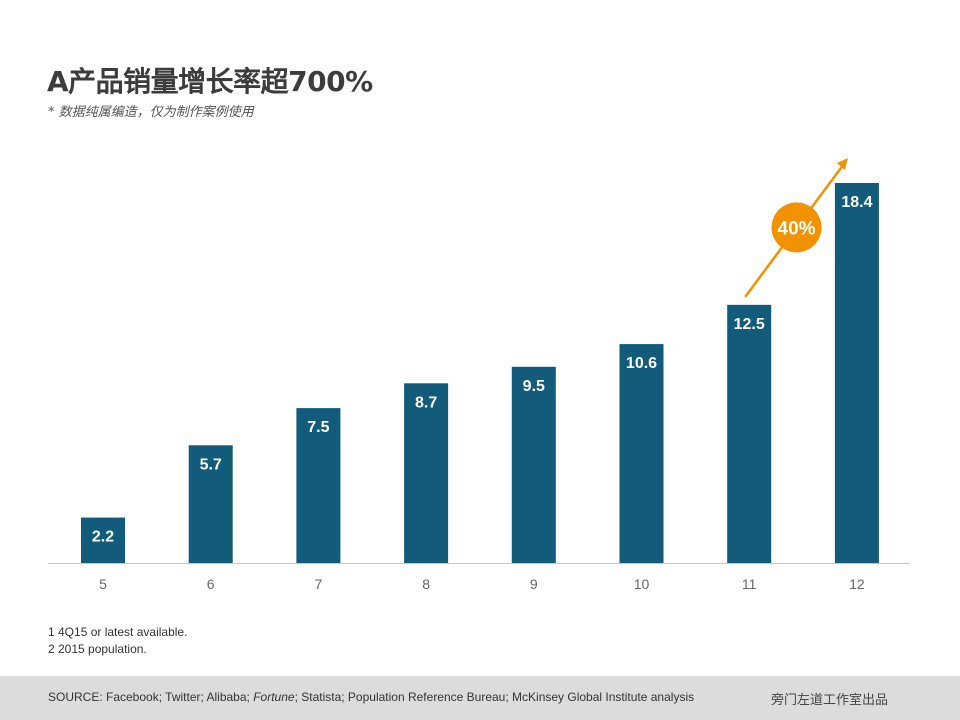 The image size is (960, 720). What do you see at coordinates (97, 649) in the screenshot?
I see `footnote: 2 2015 population.` at bounding box center [97, 649].